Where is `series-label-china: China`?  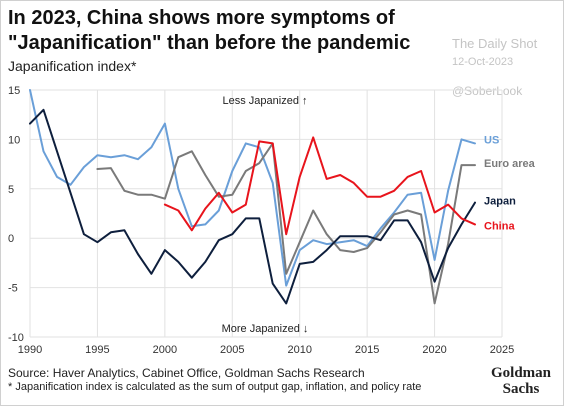 series-label-china: China is located at coordinates (499, 226).